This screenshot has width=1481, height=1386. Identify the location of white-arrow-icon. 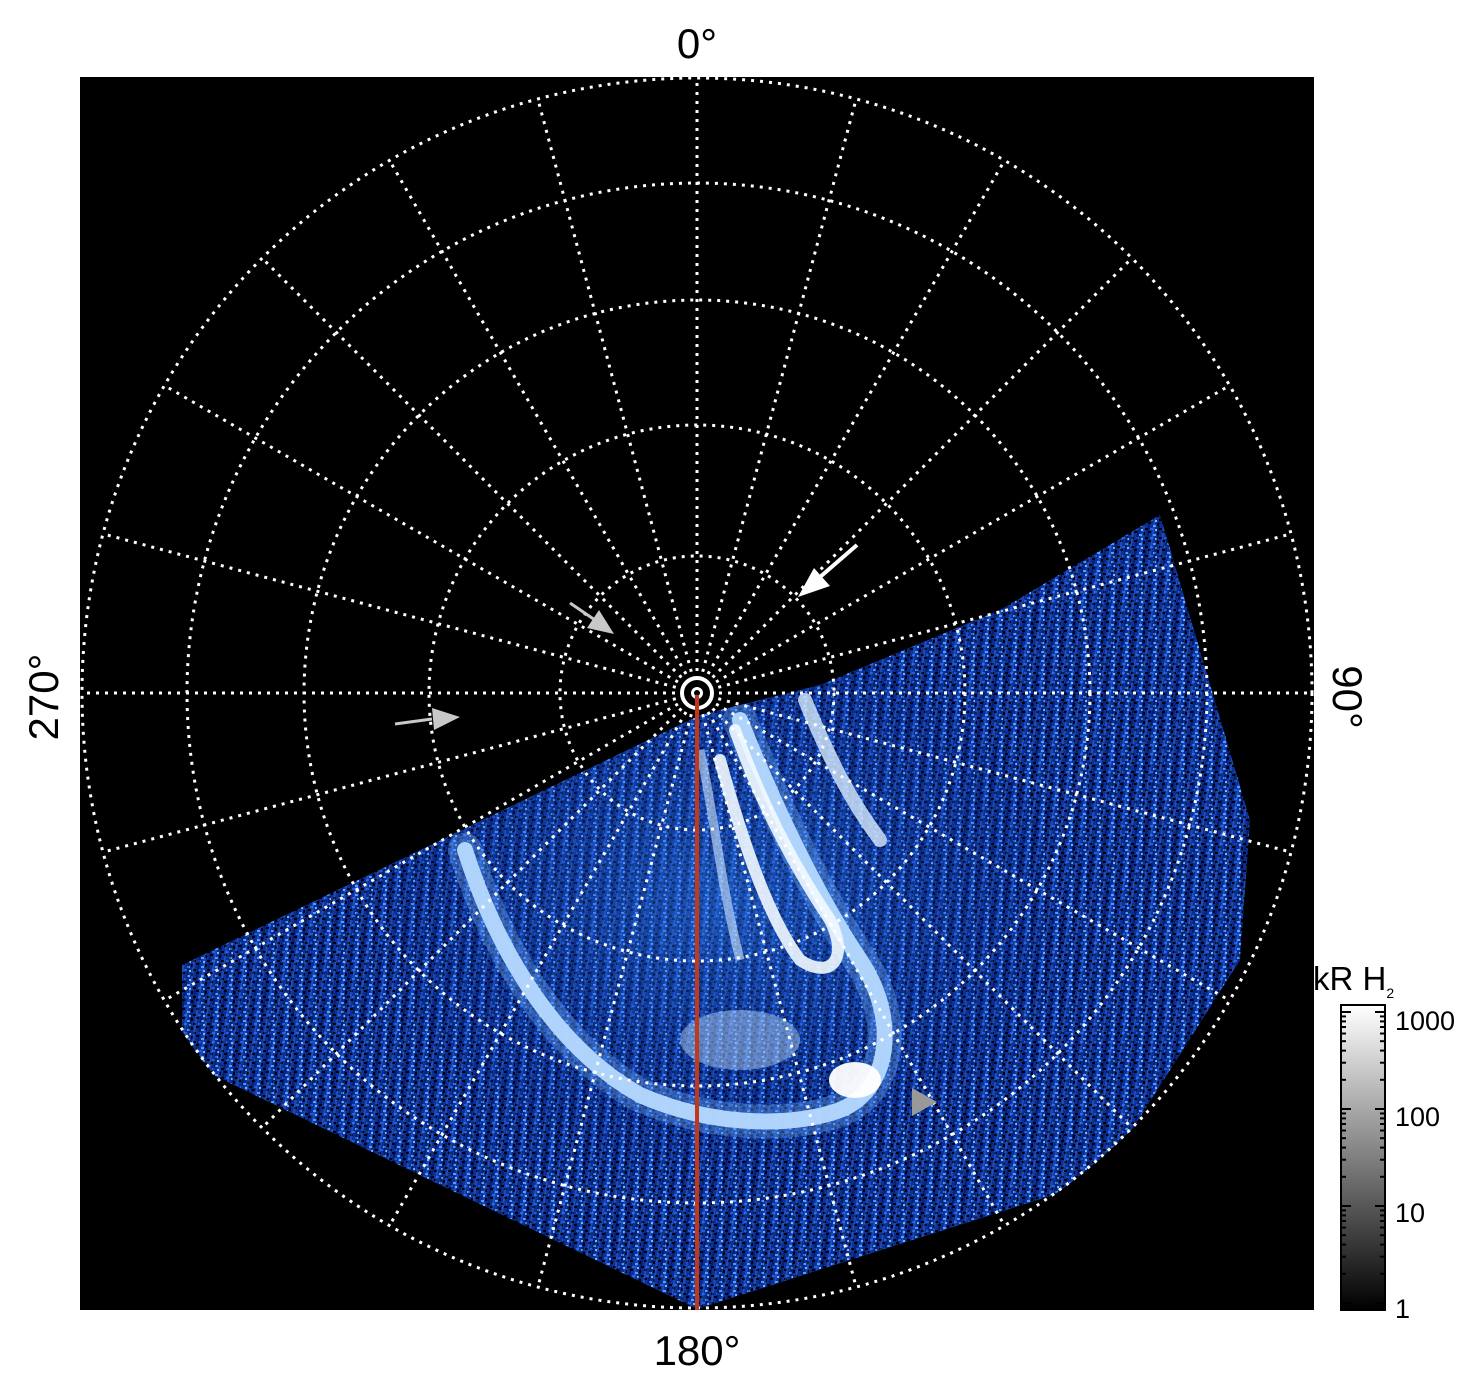
(828, 570).